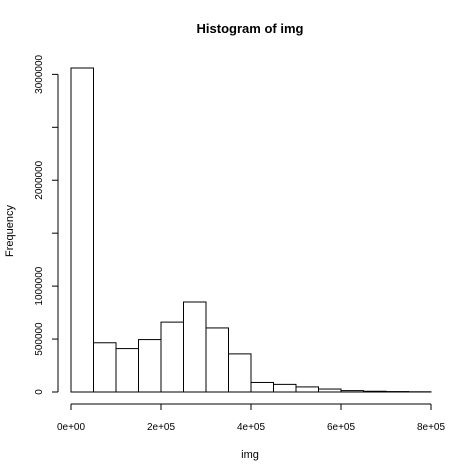 The width and height of the screenshot is (474, 474). I want to click on chart-title: Histogram of img, so click(250, 28).